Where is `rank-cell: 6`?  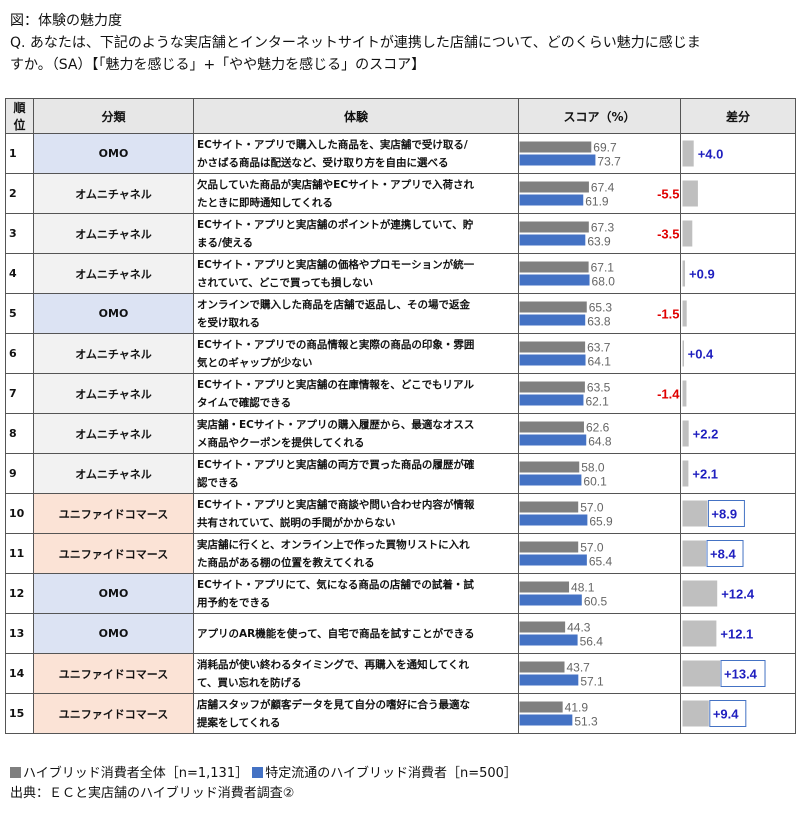 rank-cell: 6 is located at coordinates (19, 353).